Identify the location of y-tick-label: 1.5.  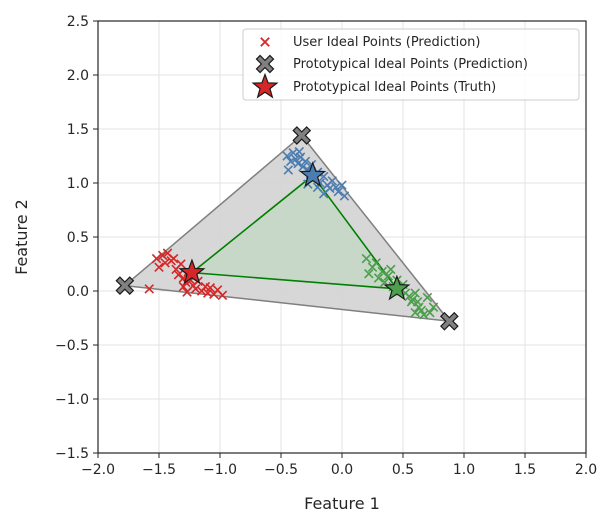
(78, 130).